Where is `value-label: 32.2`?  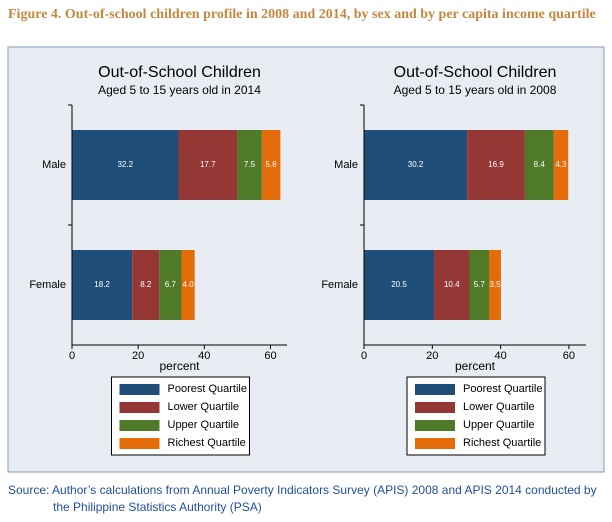
value-label: 32.2 is located at coordinates (125, 164).